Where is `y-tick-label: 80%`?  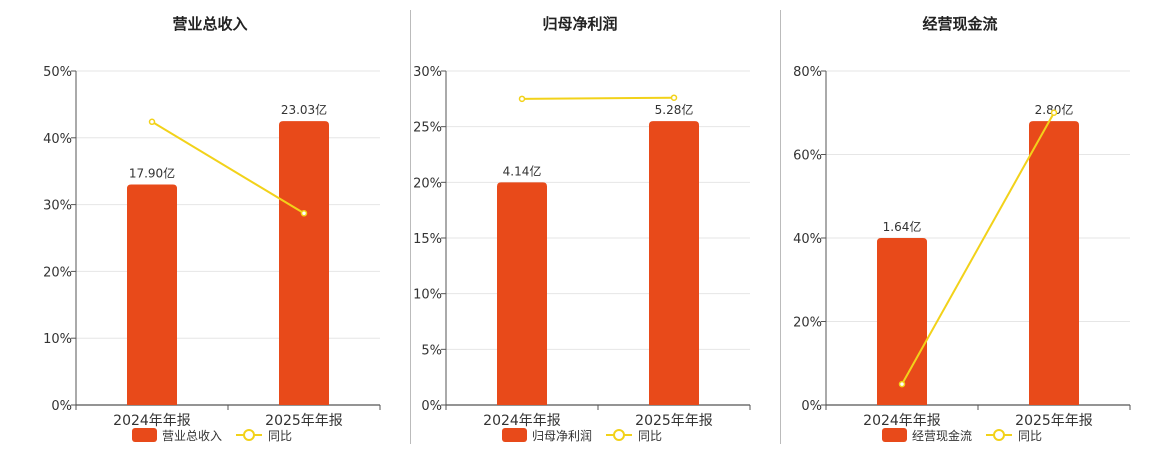 y-tick-label: 80% is located at coordinates (807, 72).